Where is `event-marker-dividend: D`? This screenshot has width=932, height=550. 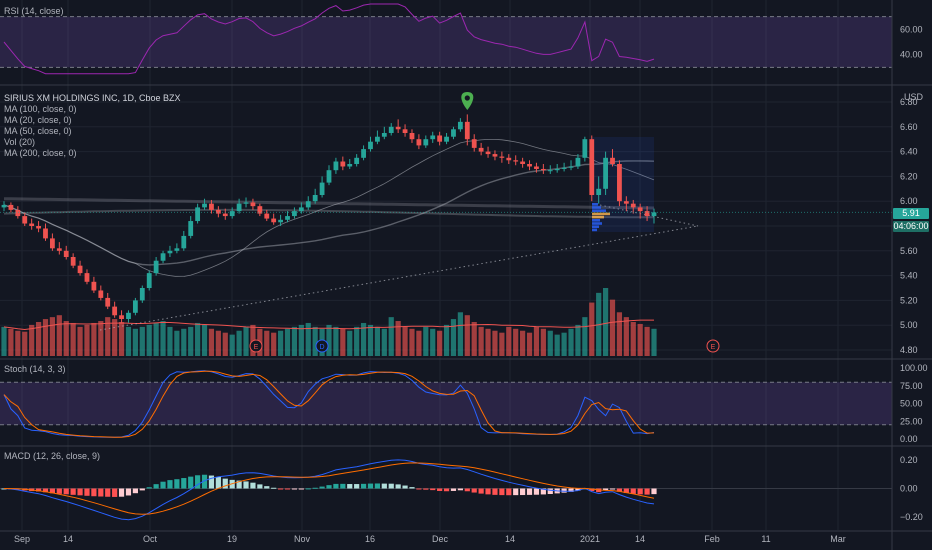
event-marker-dividend: D is located at coordinates (322, 346).